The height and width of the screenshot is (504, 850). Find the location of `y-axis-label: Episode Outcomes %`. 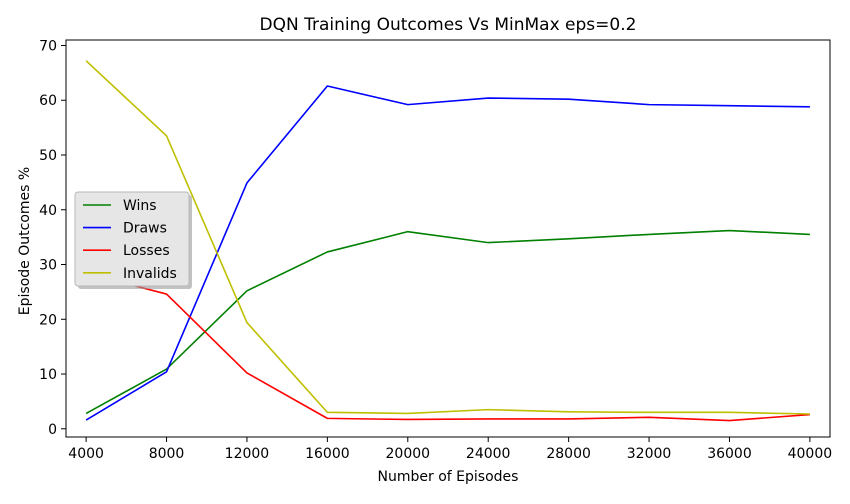

y-axis-label: Episode Outcomes % is located at coordinates (25, 241).